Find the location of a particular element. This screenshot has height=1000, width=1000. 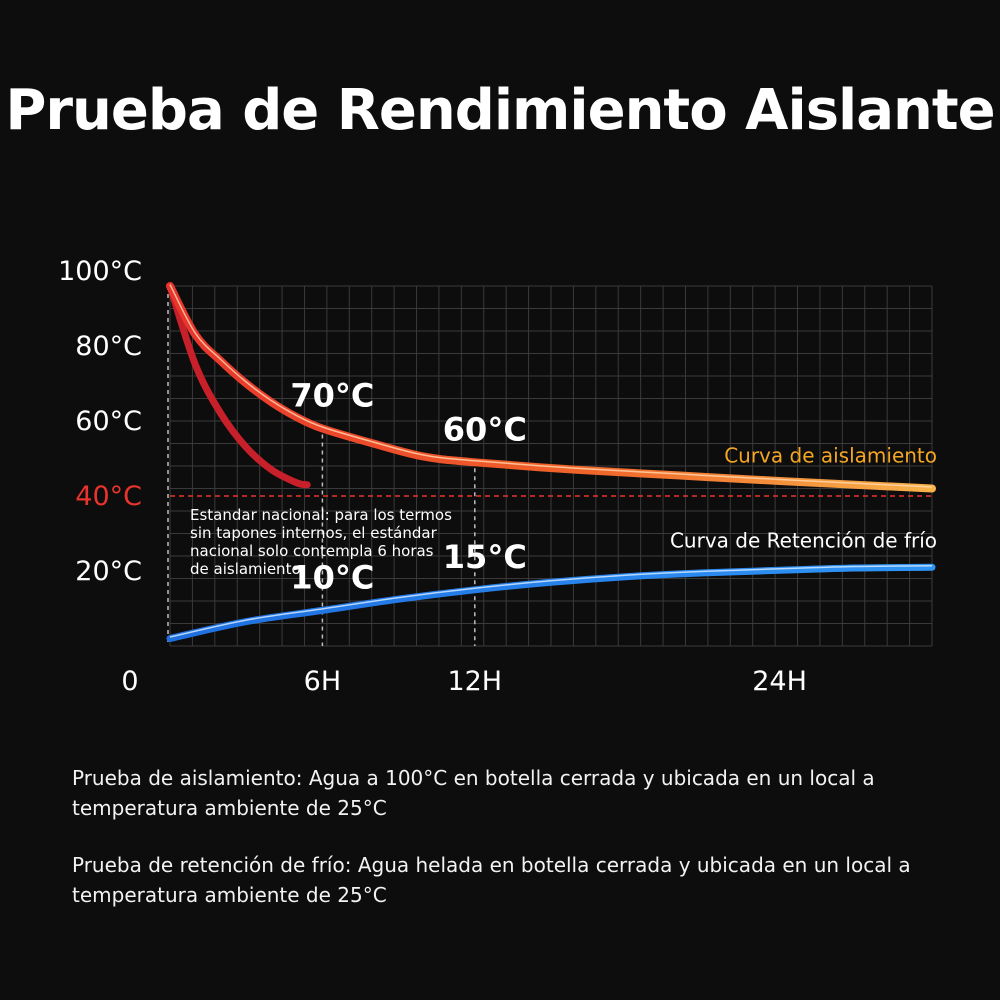

series-cold-retention-line is located at coordinates (551, 602).